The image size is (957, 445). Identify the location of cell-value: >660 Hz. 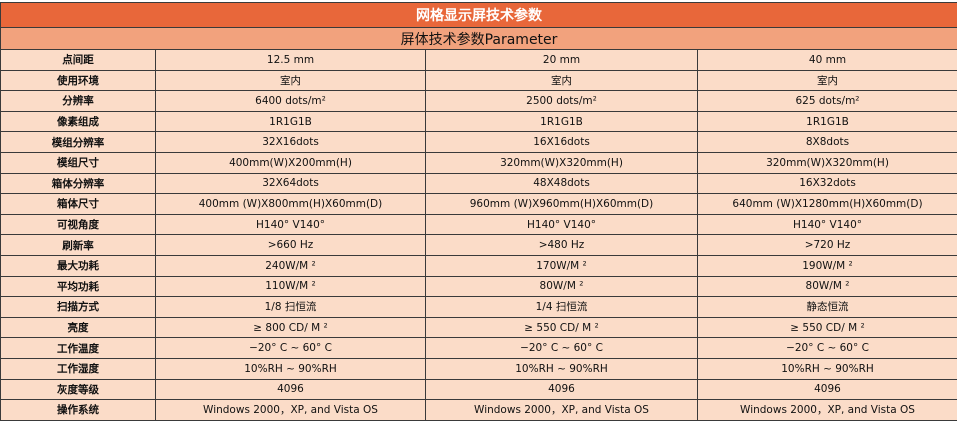
(290, 245).